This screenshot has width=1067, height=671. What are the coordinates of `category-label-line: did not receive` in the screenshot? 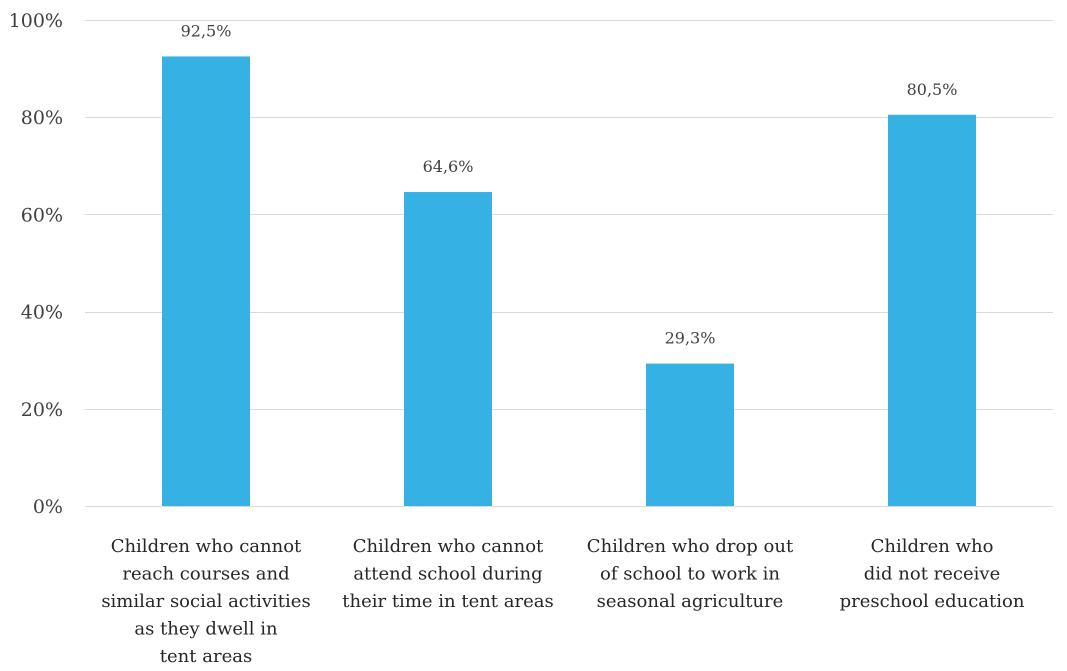 It's located at (932, 574).